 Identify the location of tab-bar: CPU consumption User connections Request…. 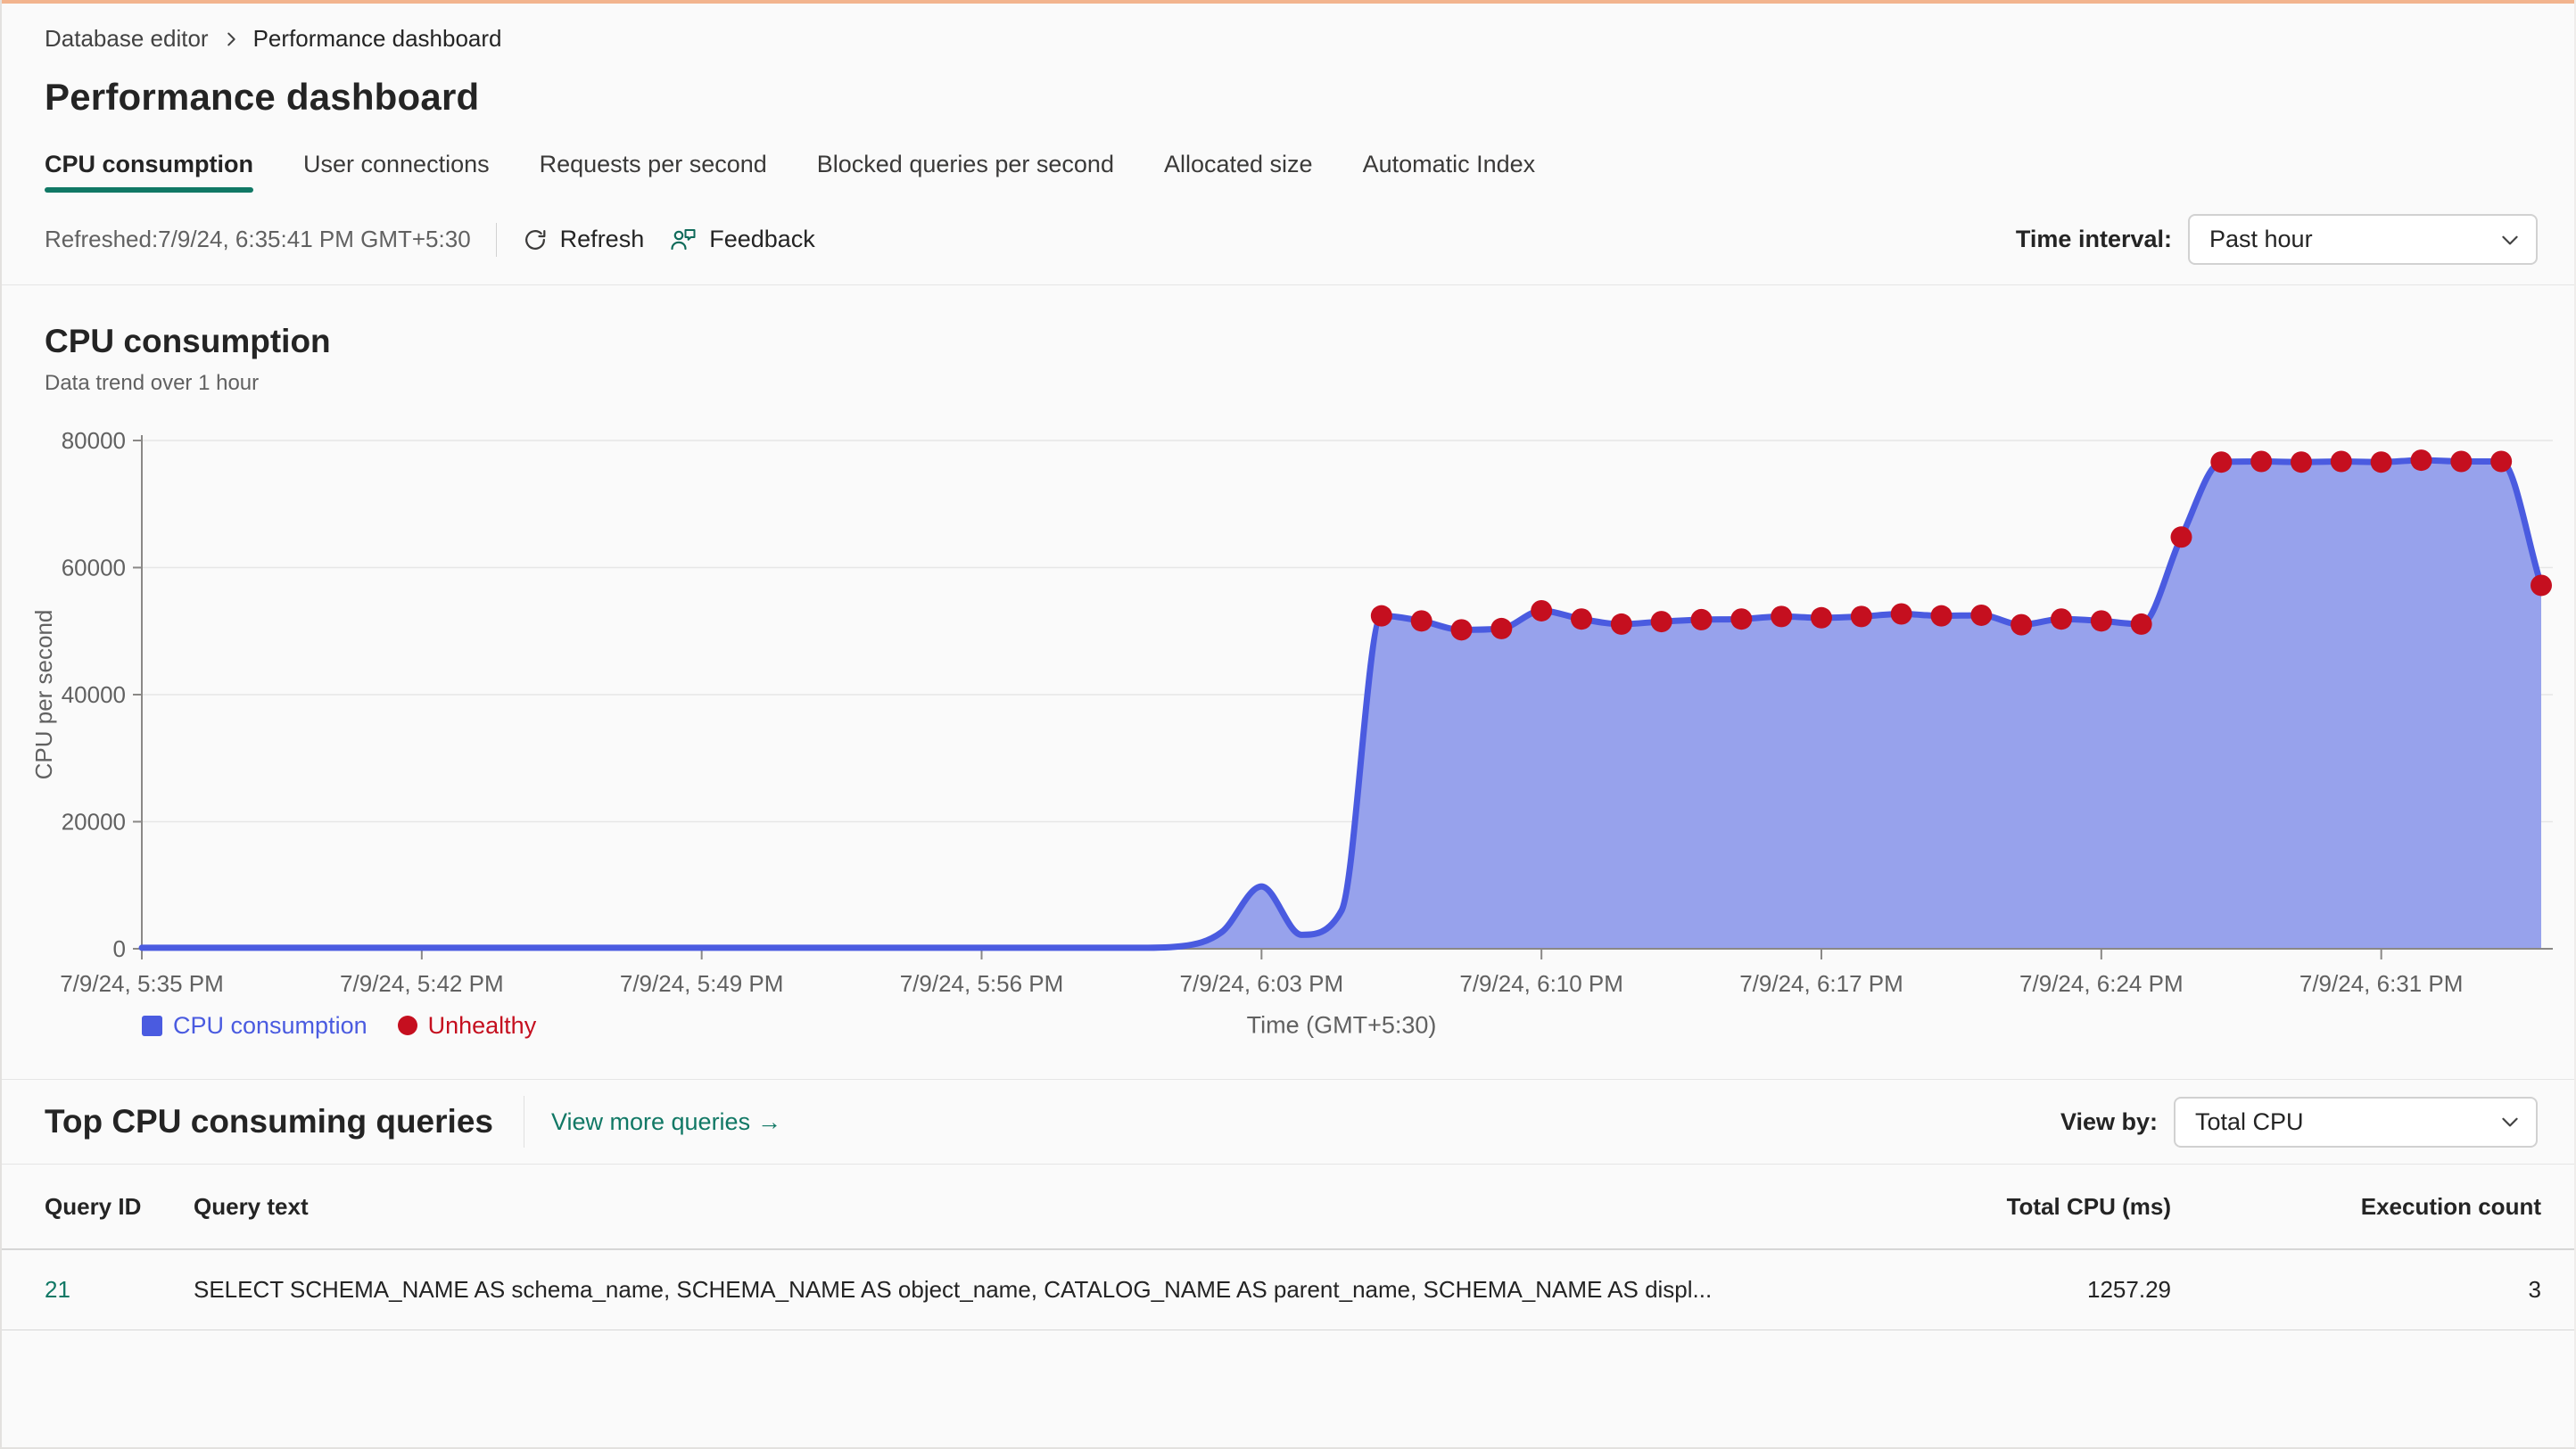
(1291, 172).